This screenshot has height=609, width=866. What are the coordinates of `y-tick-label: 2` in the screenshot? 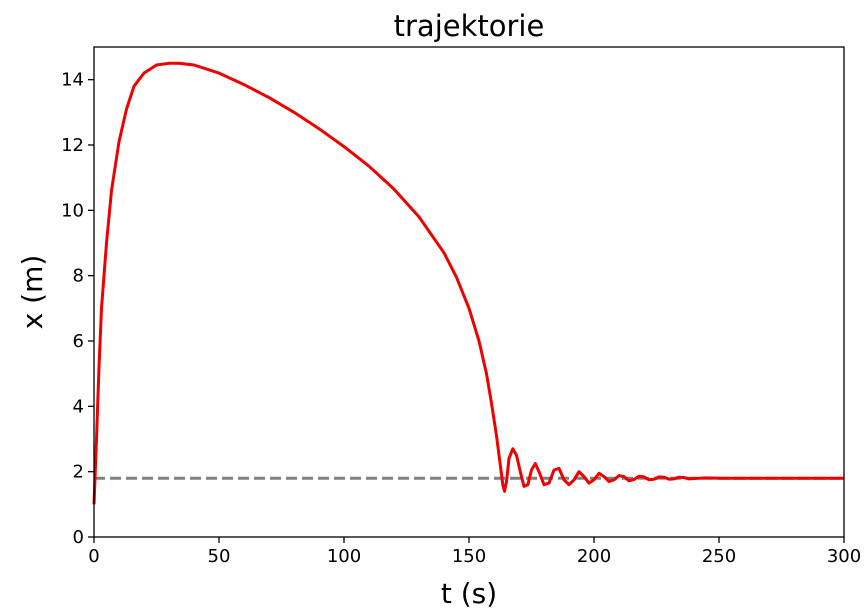 It's located at (78, 472).